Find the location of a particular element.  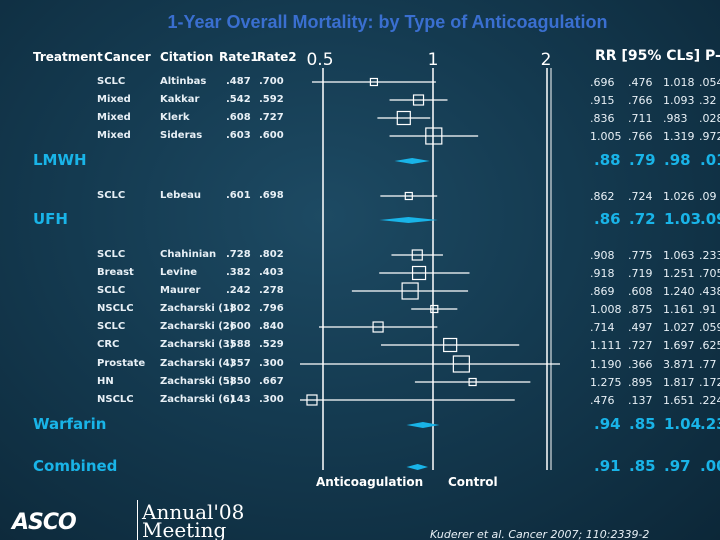

row-ucl: 1.251 is located at coordinates (679, 273).